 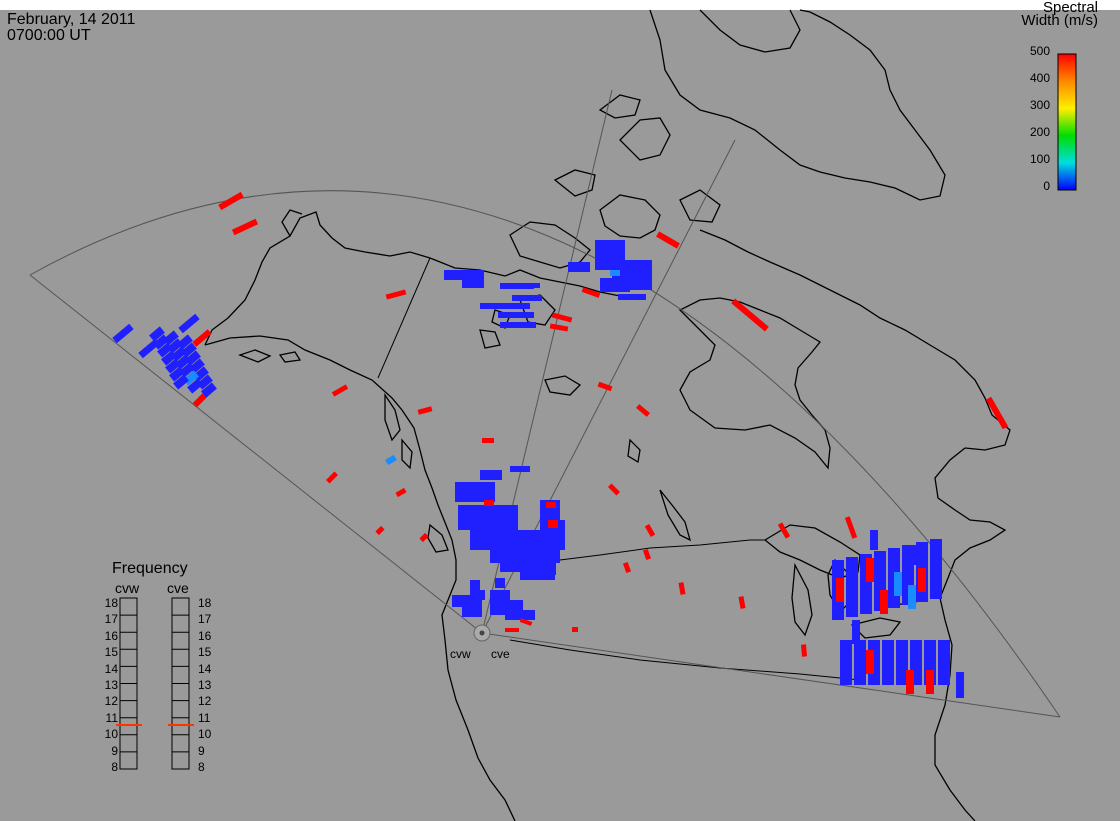 I want to click on frequency-tick-right: 15, so click(x=205, y=652).